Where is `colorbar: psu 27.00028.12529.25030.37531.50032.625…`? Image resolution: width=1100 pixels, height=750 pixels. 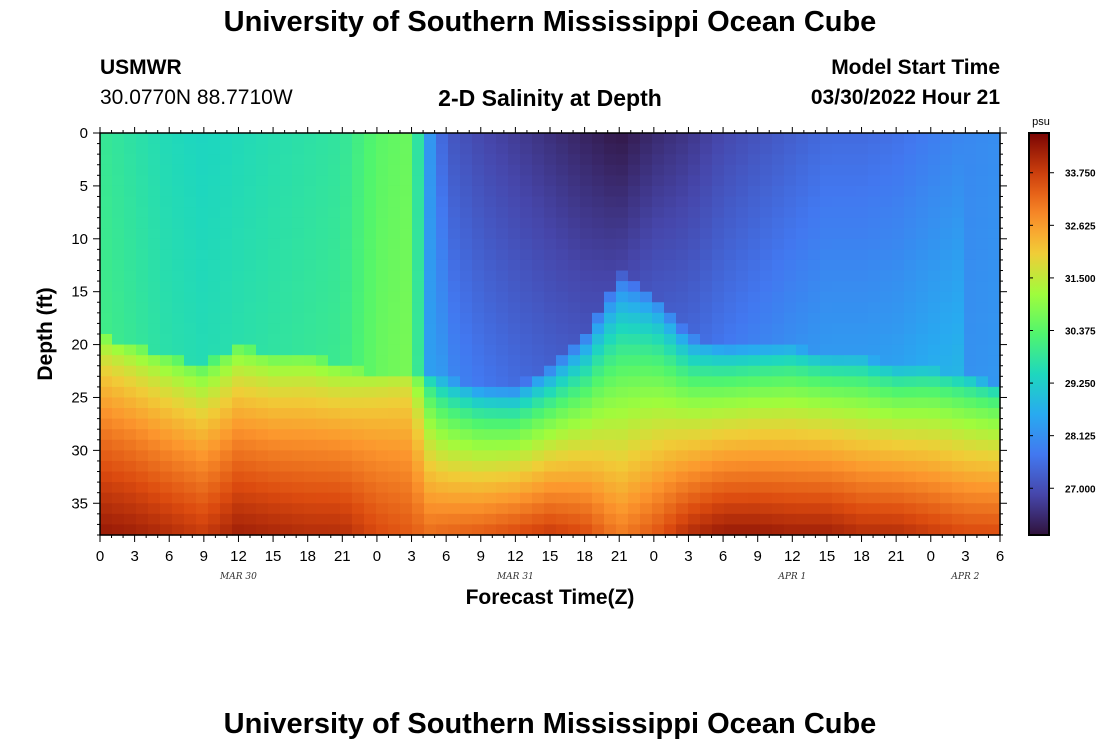
colorbar: psu 27.00028.12529.25030.37531.50032.625… is located at coordinates (1062, 326).